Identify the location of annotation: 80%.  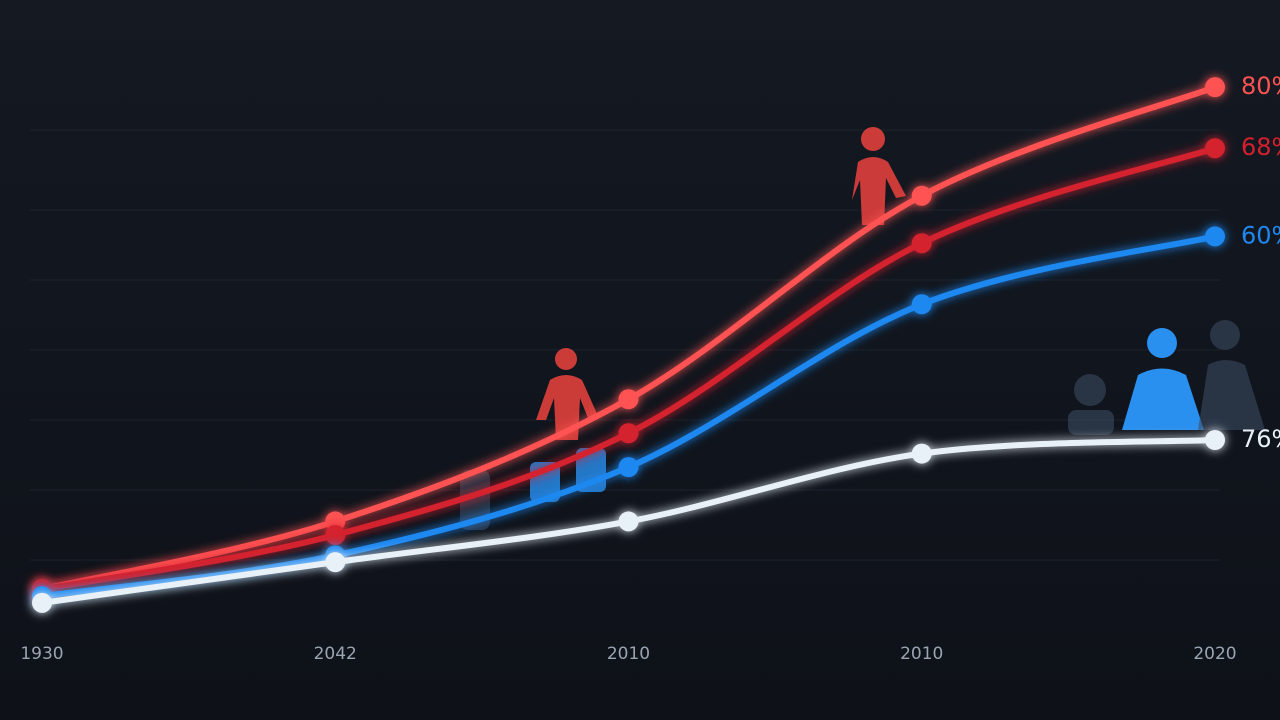
(1260, 86).